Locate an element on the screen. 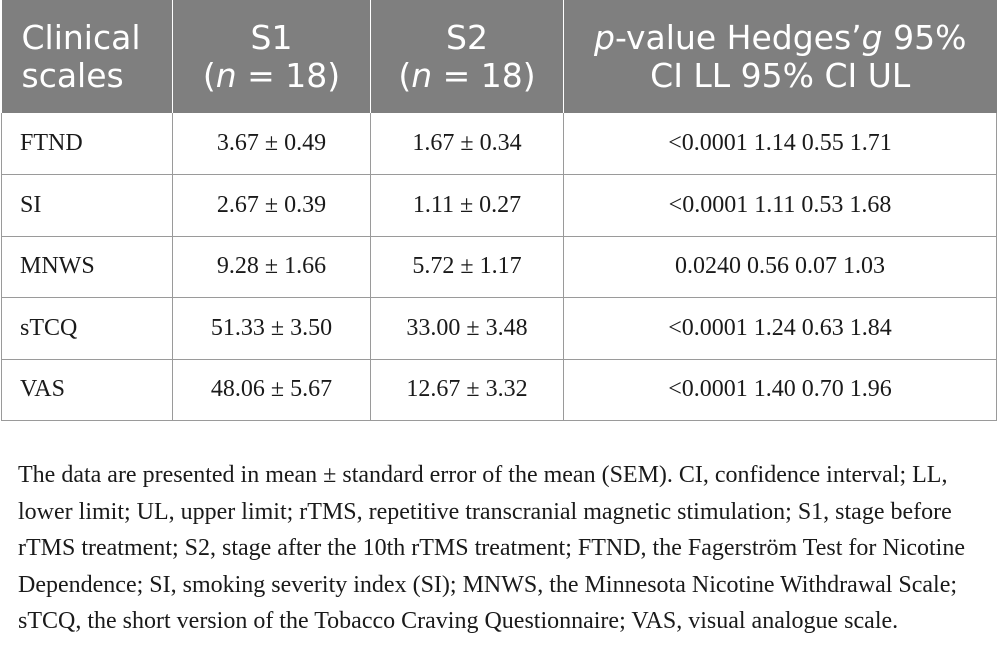 The image size is (997, 661). cell-s2: 33.00 ± 3.48 is located at coordinates (467, 328).